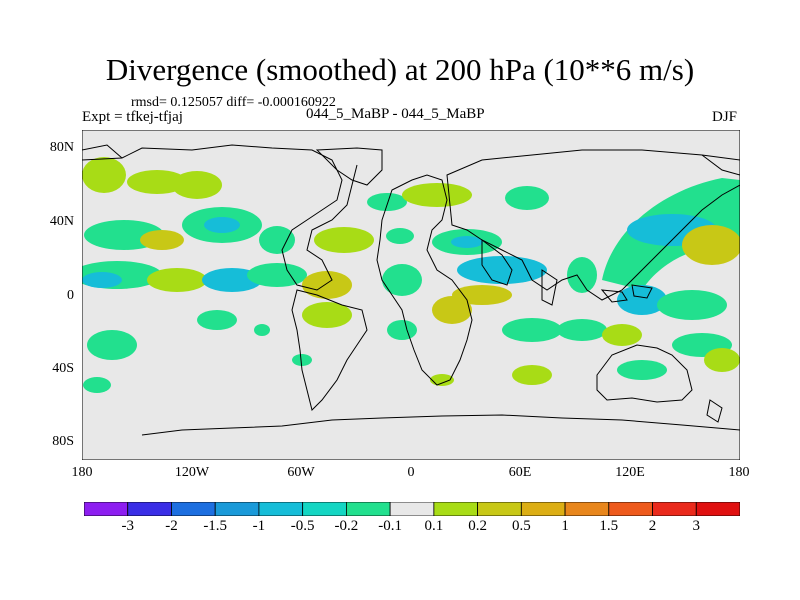 The width and height of the screenshot is (800, 600). I want to click on colorbar-tick-label: -0.5, so click(302, 526).